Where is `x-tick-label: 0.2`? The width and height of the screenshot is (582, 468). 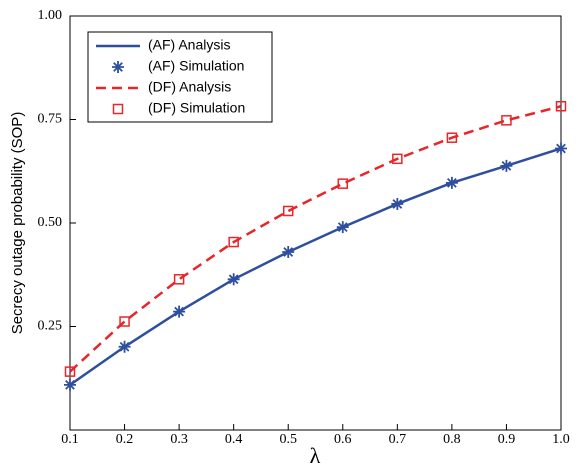 x-tick-label: 0.2 is located at coordinates (125, 439).